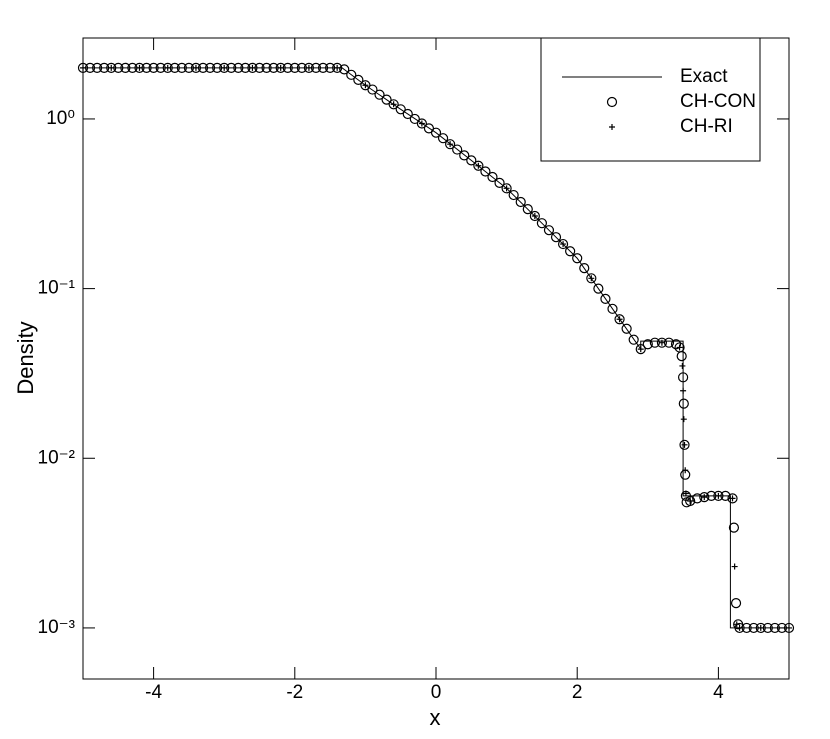 Image resolution: width=830 pixels, height=739 pixels. Describe the element at coordinates (577, 692) in the screenshot. I see `x-tick-label: 2` at that location.